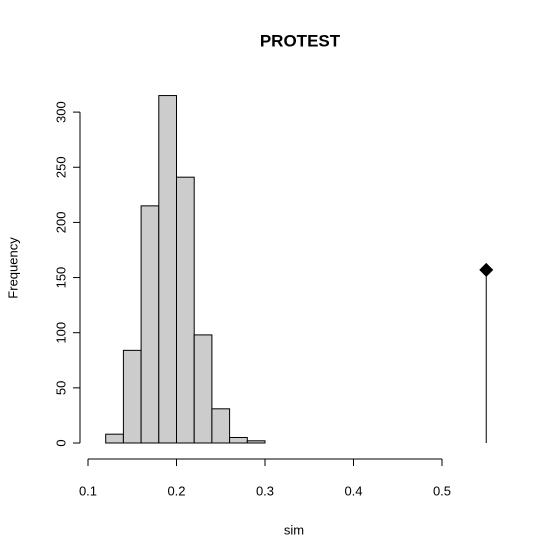 The width and height of the screenshot is (560, 560). Describe the element at coordinates (442, 490) in the screenshot. I see `x-tick-label: 0.5` at that location.